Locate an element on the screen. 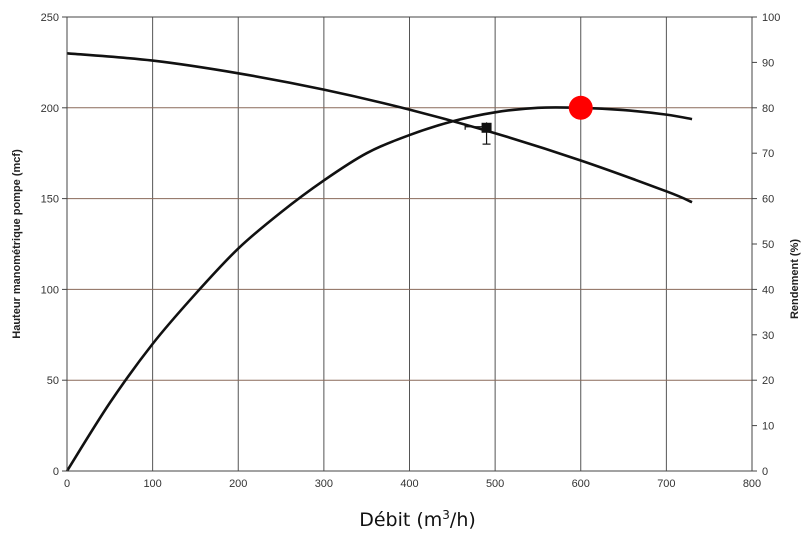  y-right-tick-label: 30 is located at coordinates (768, 336).